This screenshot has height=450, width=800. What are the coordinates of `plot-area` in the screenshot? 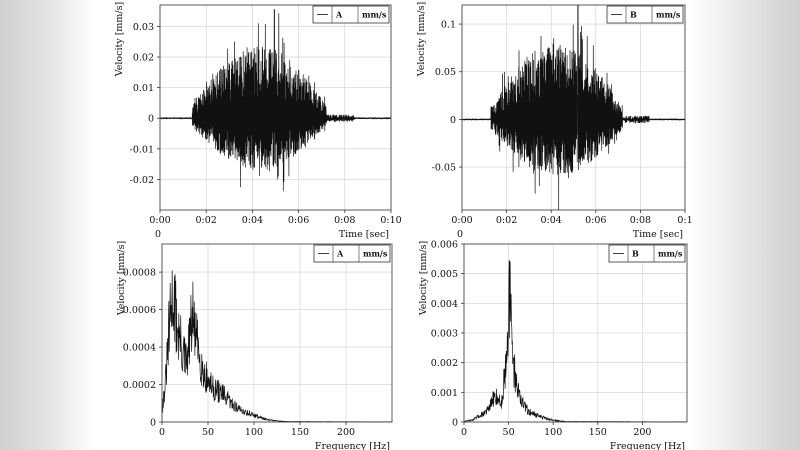 It's located at (277, 333).